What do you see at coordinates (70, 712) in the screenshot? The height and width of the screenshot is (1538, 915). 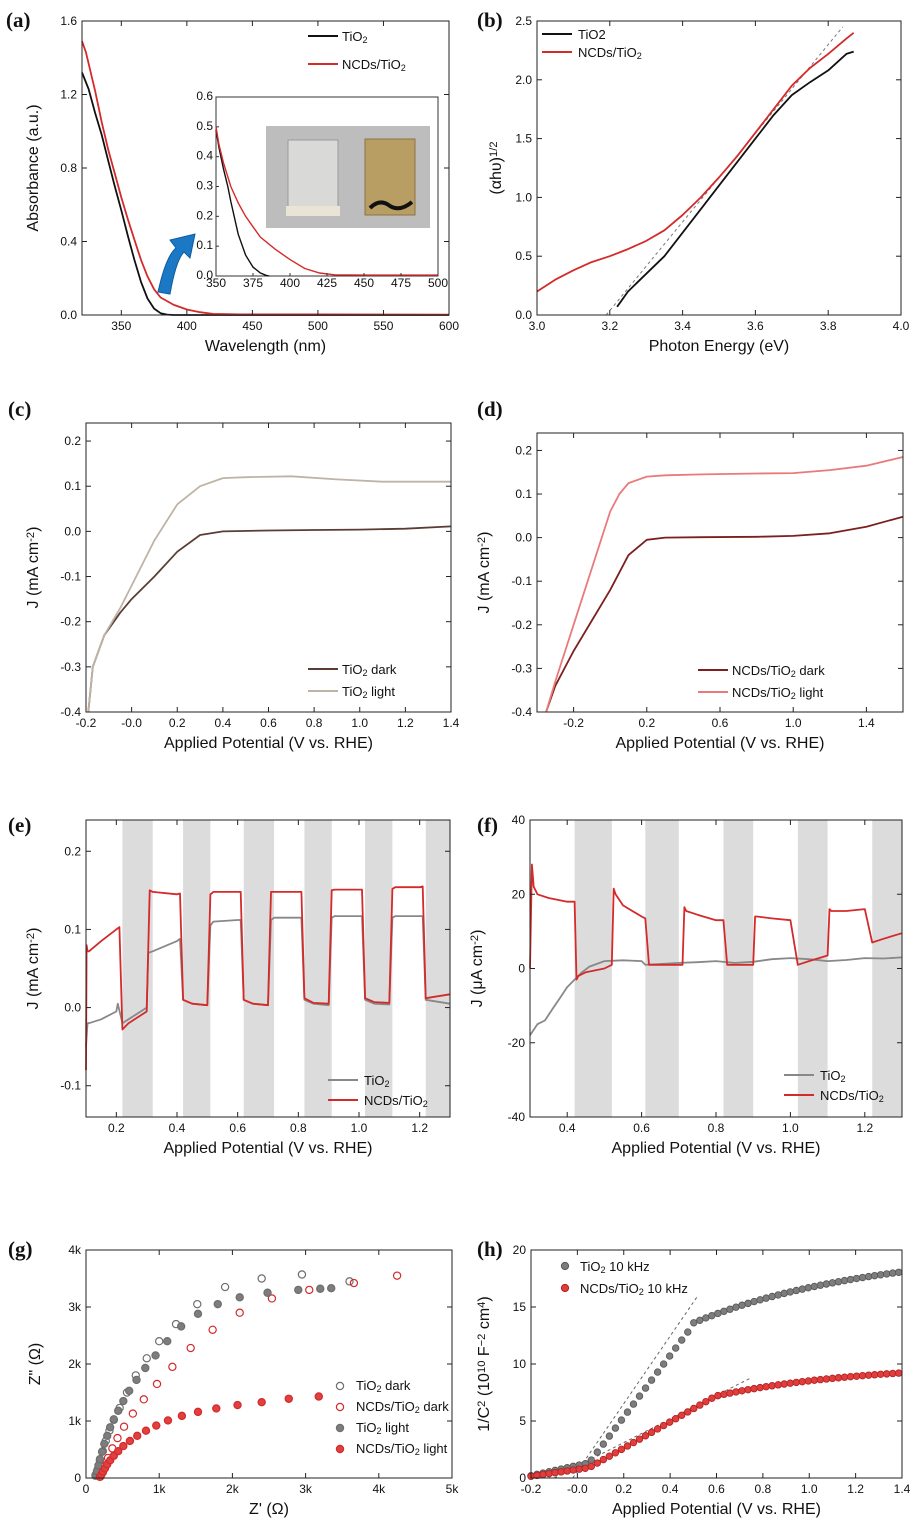 I see `y-tick-label: -0.4` at bounding box center [70, 712].